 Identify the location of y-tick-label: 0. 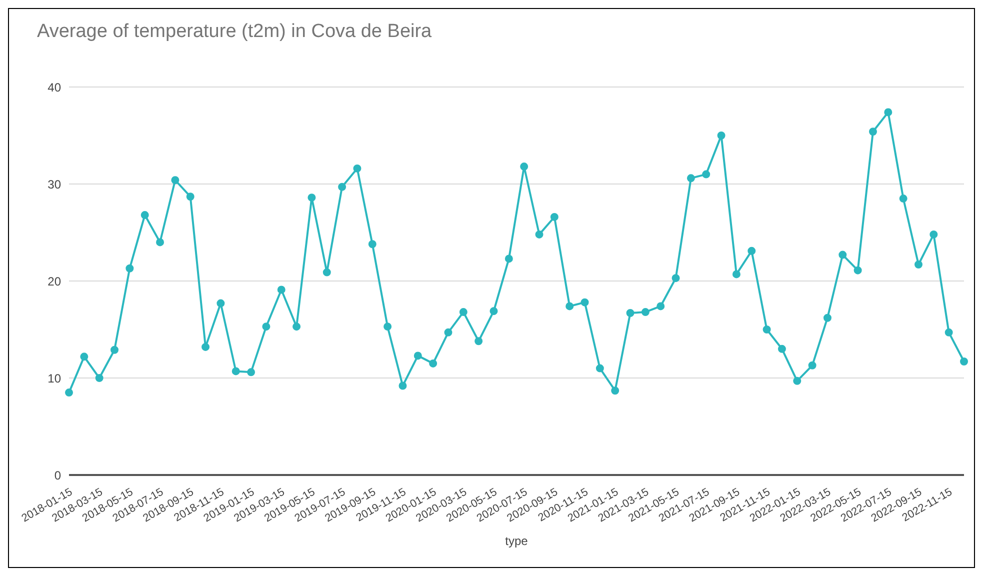
(58, 475).